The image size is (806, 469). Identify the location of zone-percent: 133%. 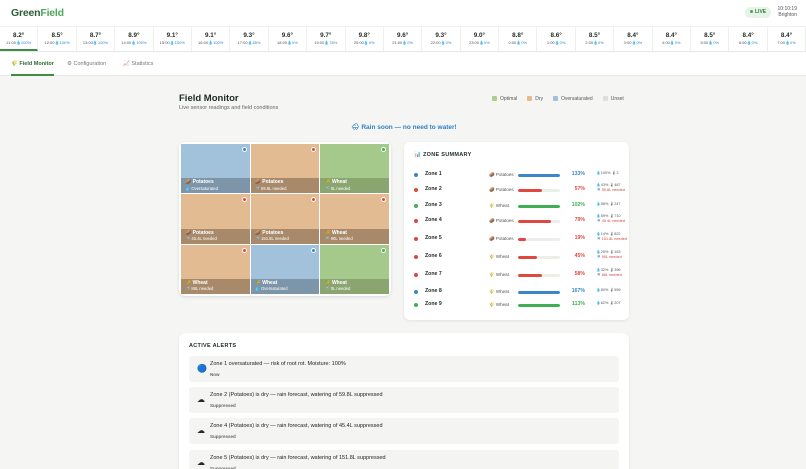
(578, 174).